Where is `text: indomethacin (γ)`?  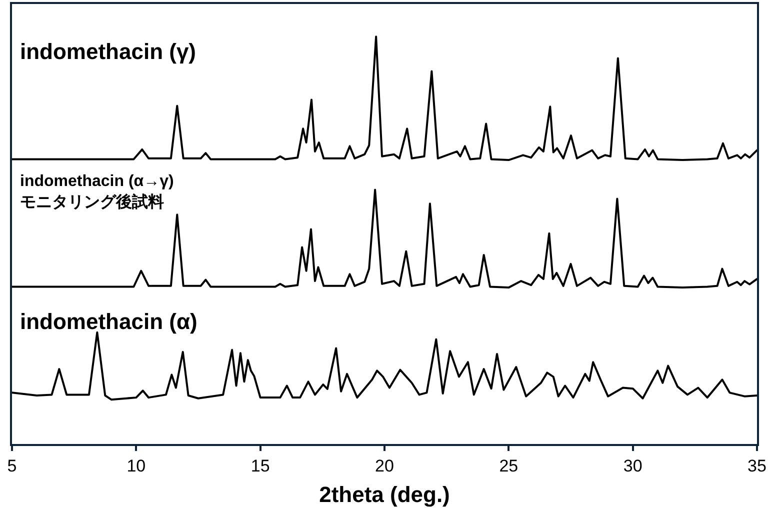
text: indomethacin (γ) is located at coordinates (108, 51).